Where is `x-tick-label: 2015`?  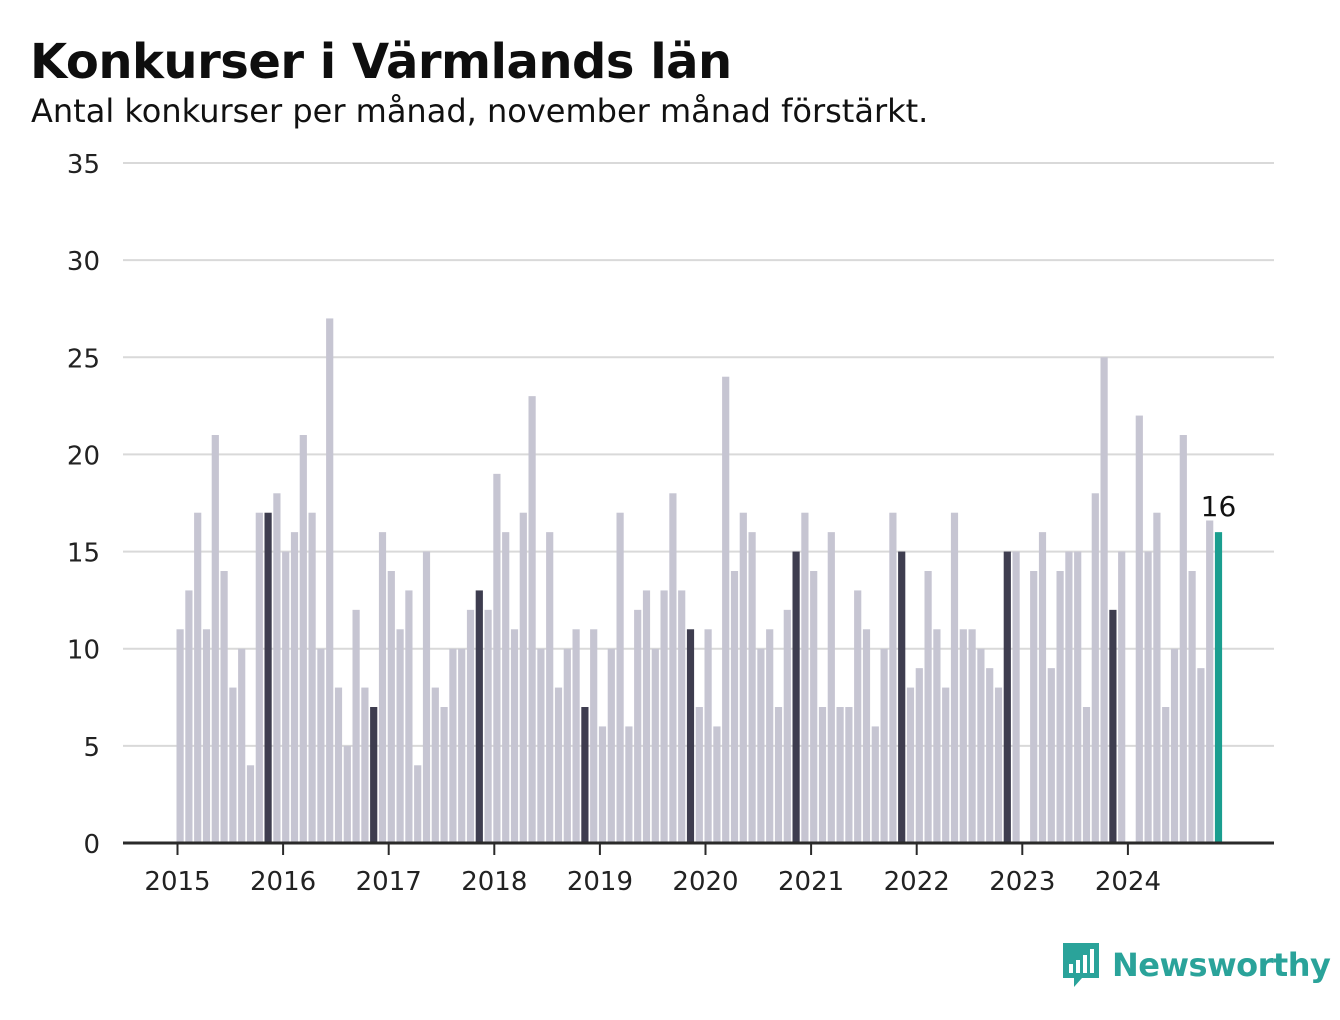
x-tick-label: 2015 is located at coordinates (177, 882).